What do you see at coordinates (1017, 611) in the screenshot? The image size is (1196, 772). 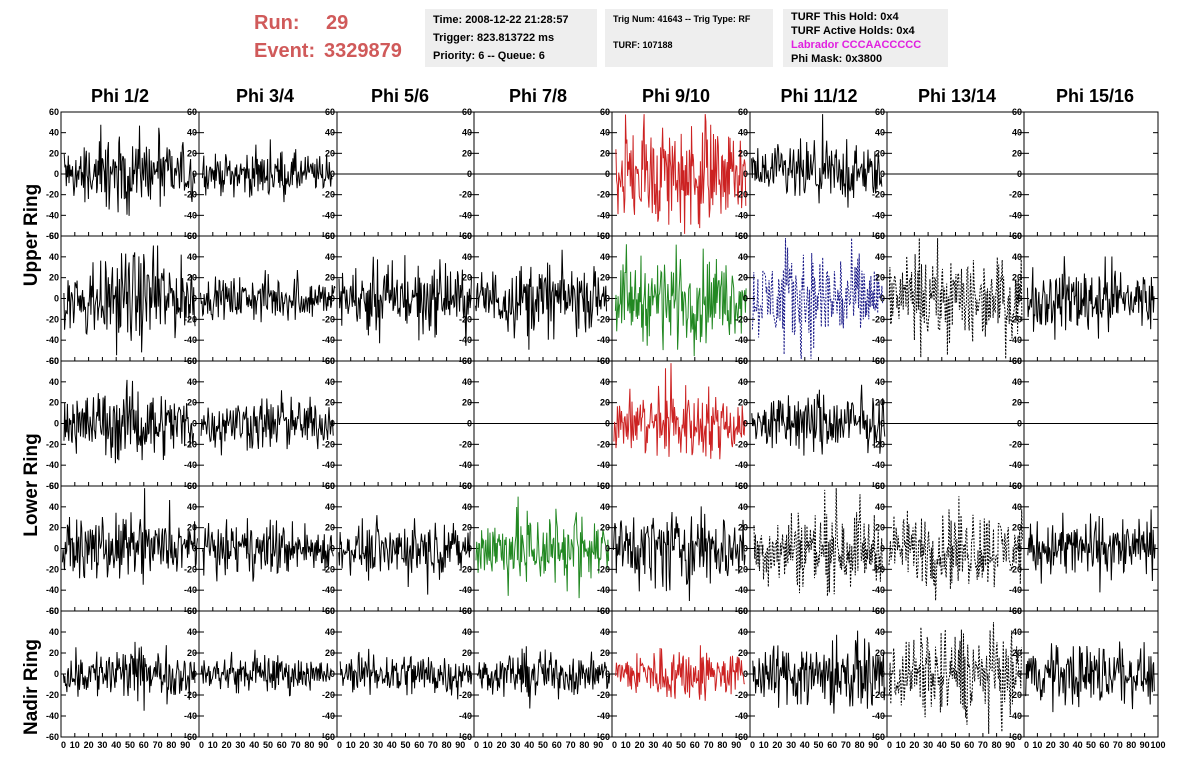 I see `panel-r4-c7-ytick-label: 60` at bounding box center [1017, 611].